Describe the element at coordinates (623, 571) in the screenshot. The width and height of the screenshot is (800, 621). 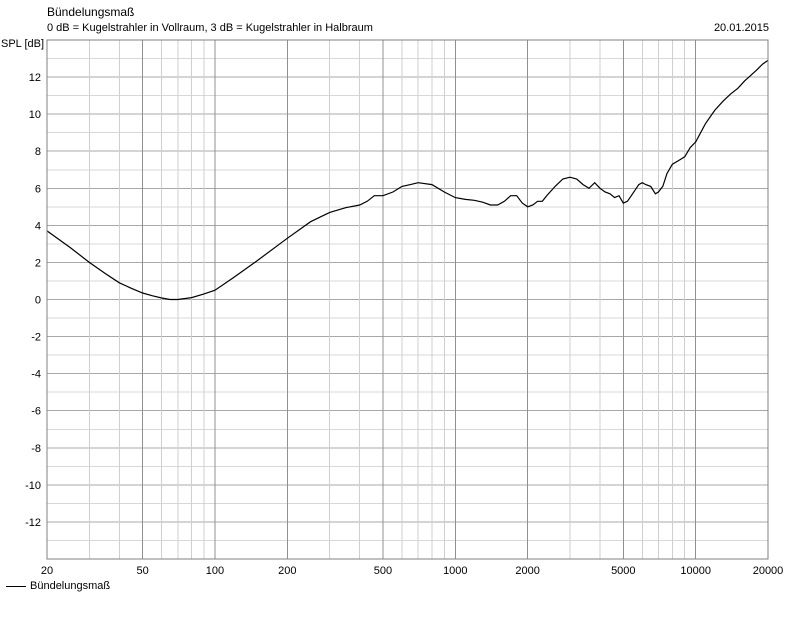
I see `x-tick-label: 5000` at that location.